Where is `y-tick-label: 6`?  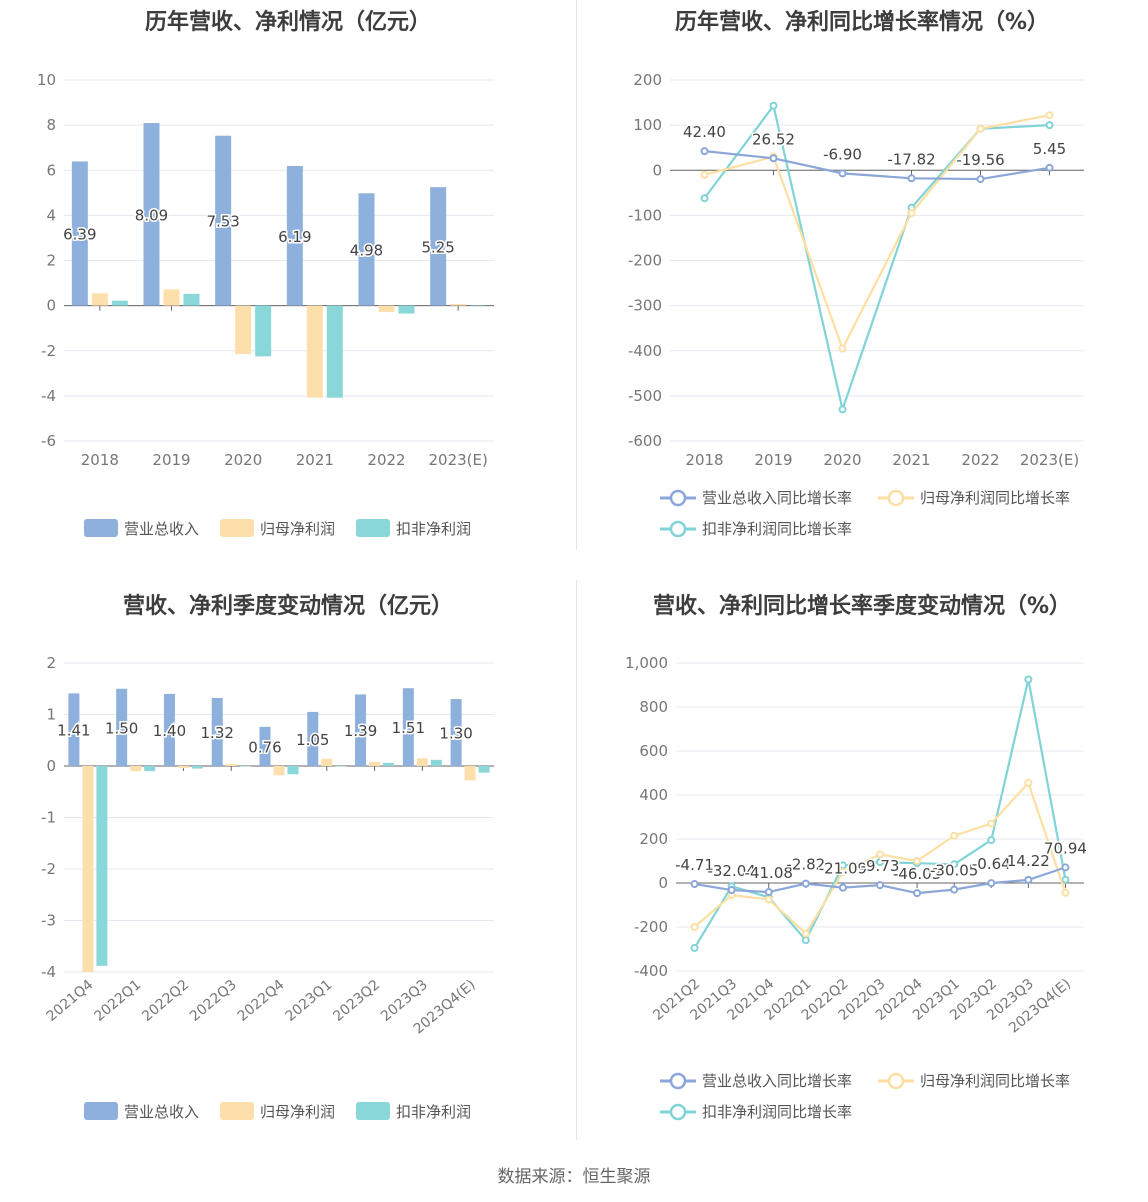
y-tick-label: 6 is located at coordinates (51, 170).